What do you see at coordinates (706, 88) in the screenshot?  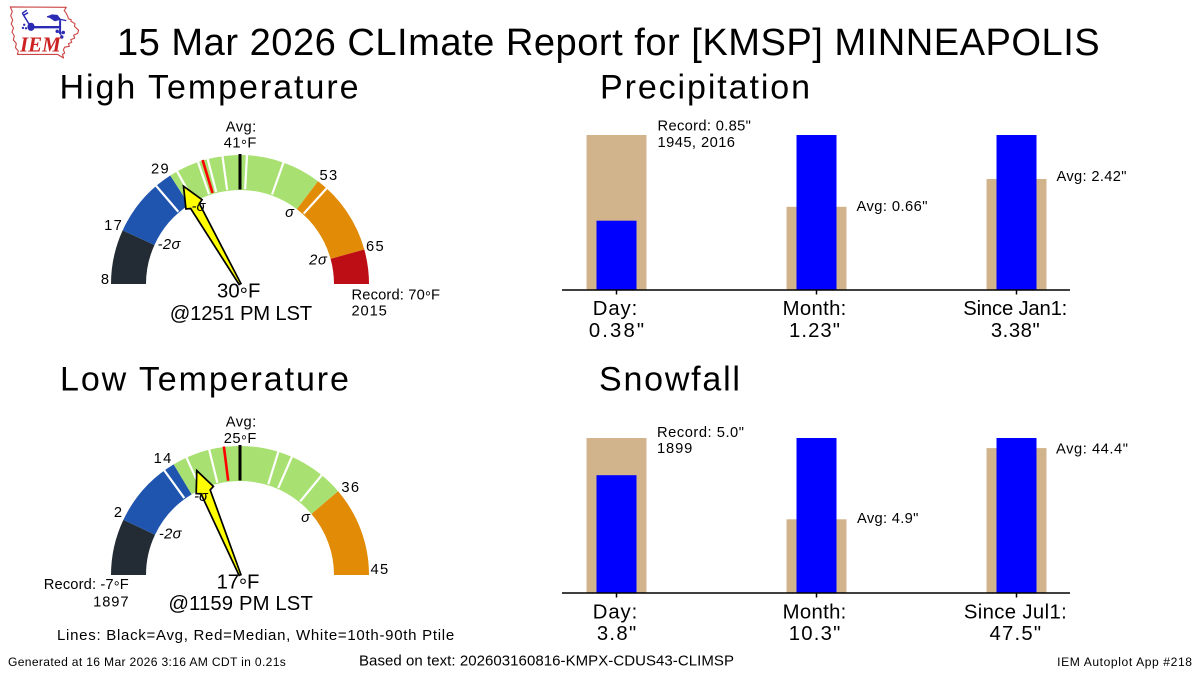 I see `svg-text: Precipitation` at bounding box center [706, 88].